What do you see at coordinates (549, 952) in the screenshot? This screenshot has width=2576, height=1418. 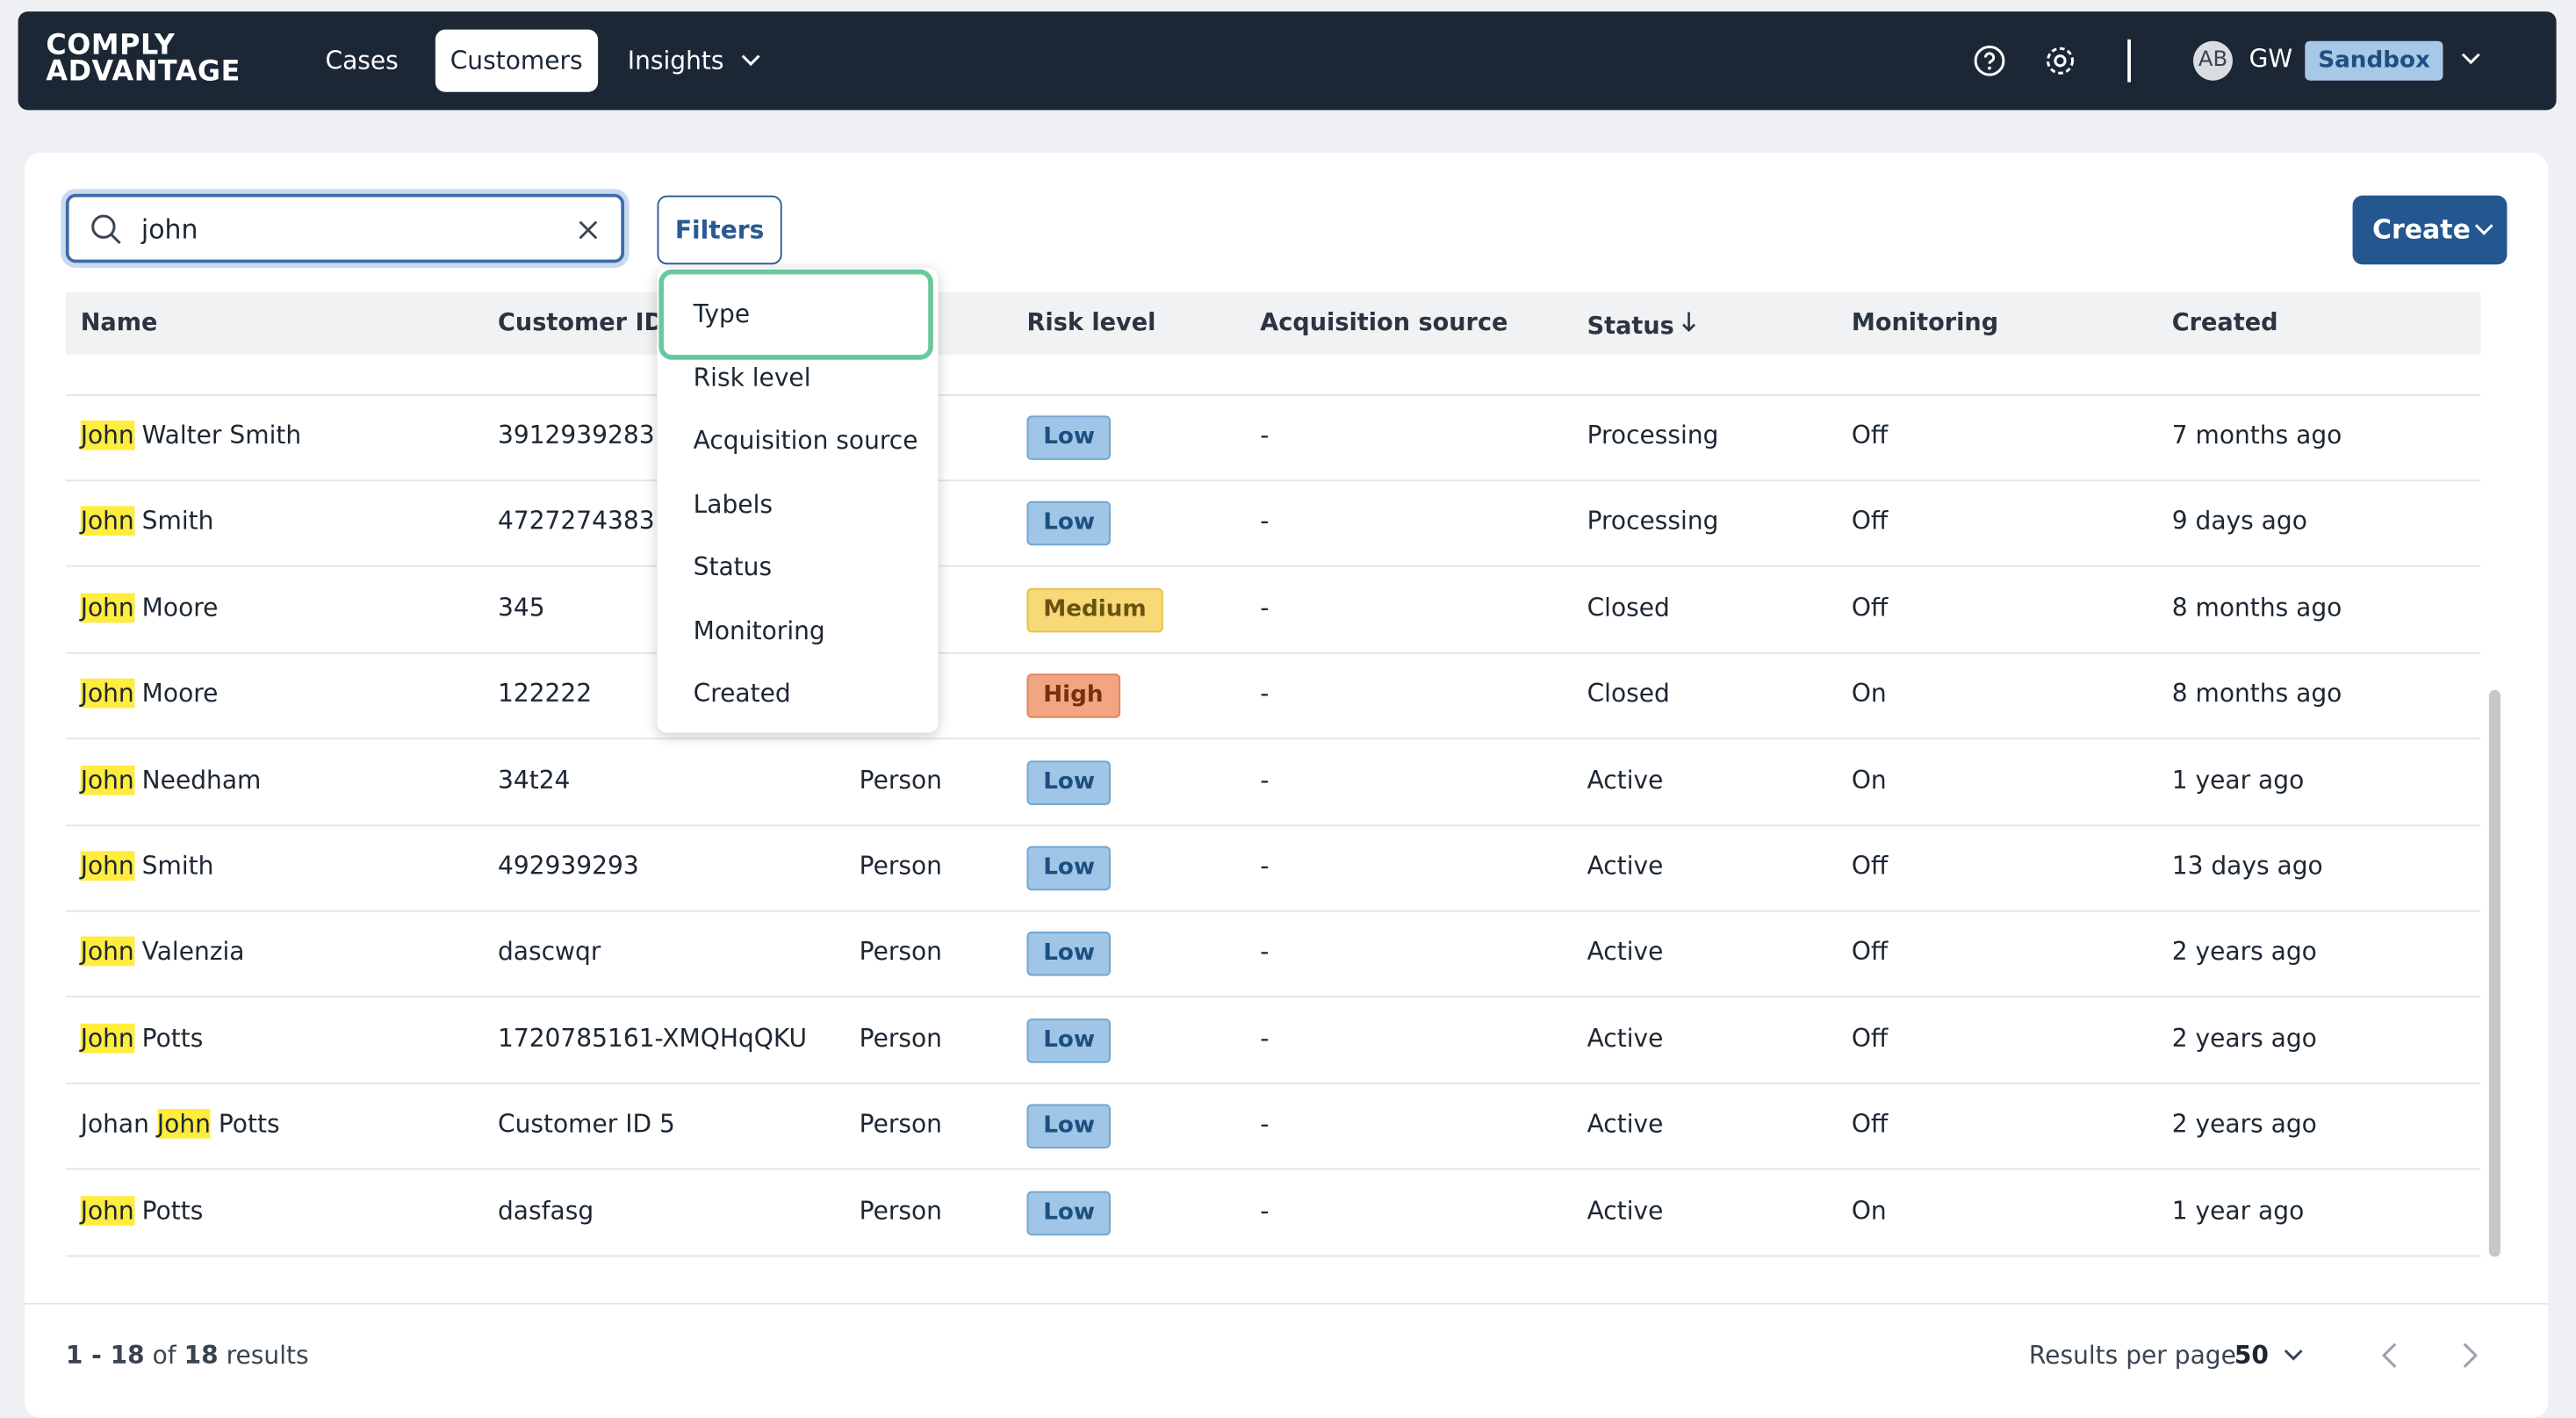 I see `cell: dascwqr` at bounding box center [549, 952].